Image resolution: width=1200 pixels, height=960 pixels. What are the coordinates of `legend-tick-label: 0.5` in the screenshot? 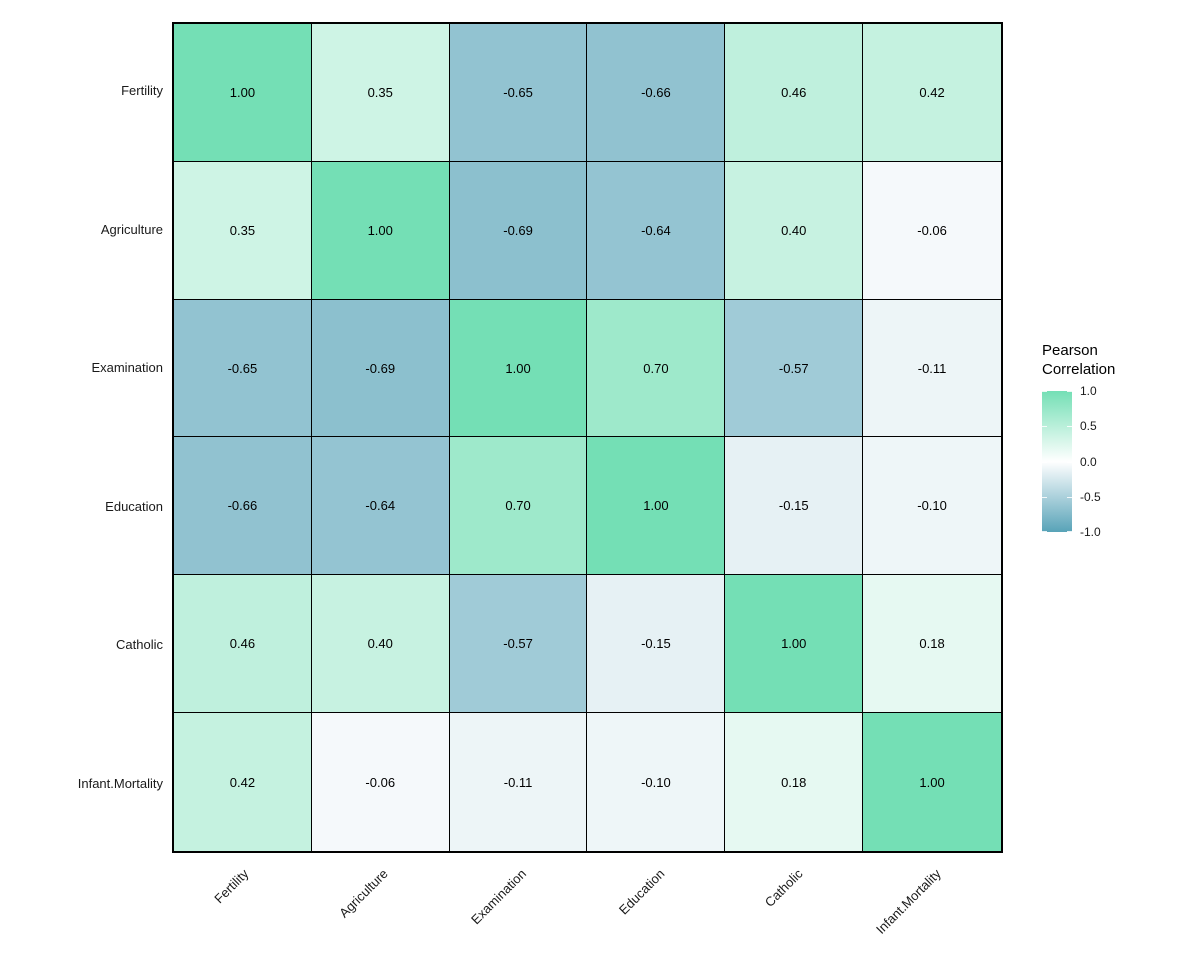 It's located at (1088, 426).